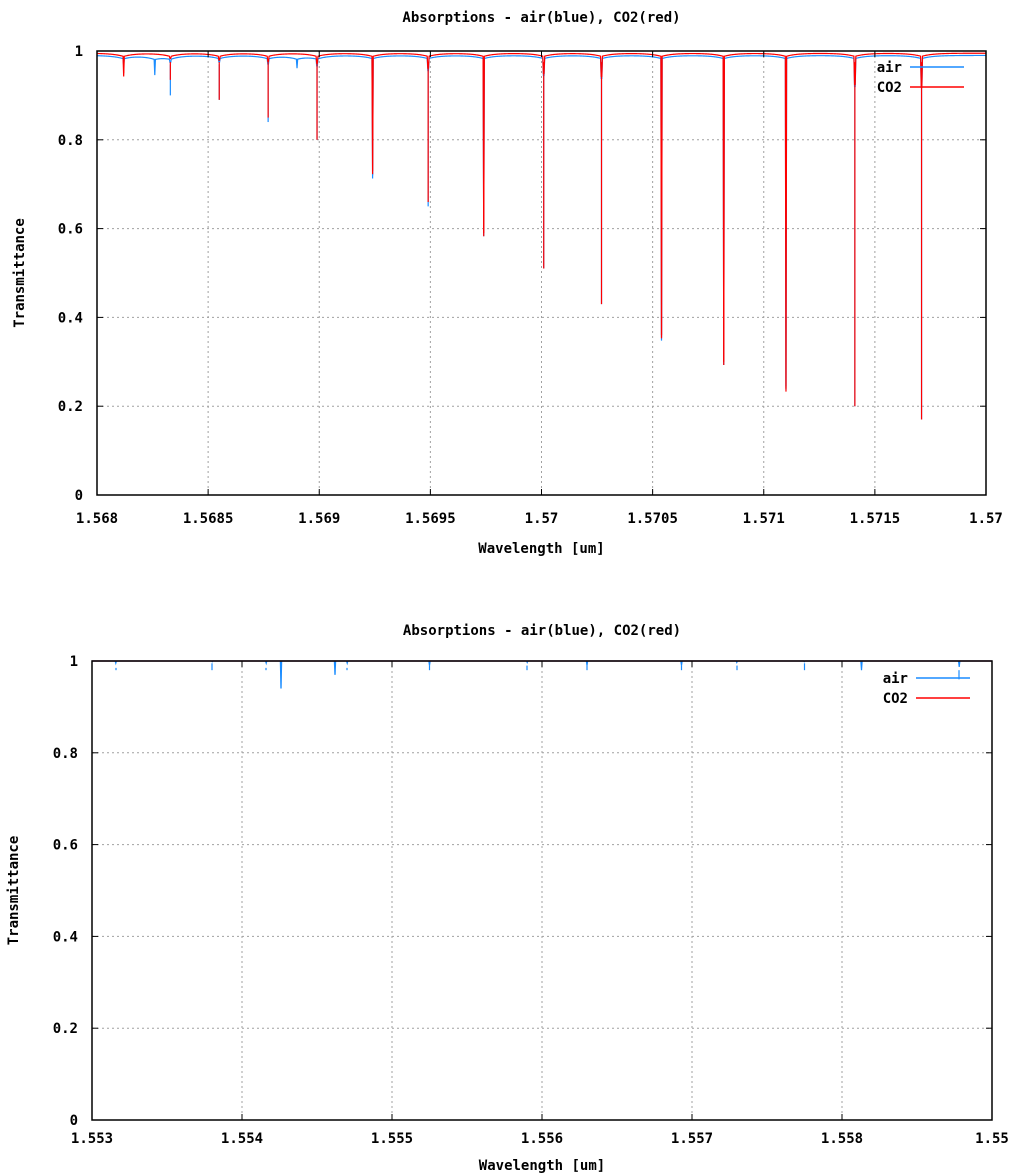  I want to click on x-tick-label: 1.555, so click(392, 1139).